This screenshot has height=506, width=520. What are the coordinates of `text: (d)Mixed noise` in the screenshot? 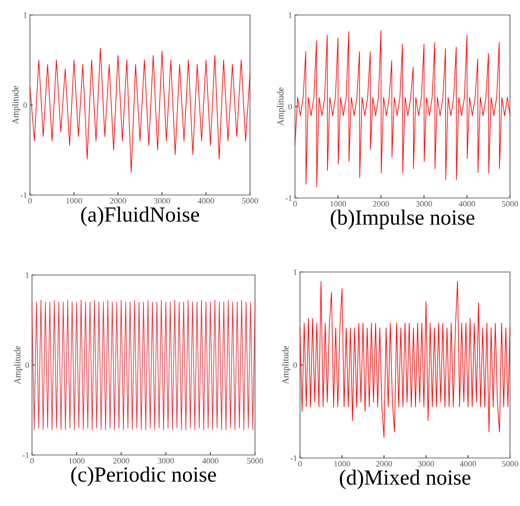 It's located at (405, 480).